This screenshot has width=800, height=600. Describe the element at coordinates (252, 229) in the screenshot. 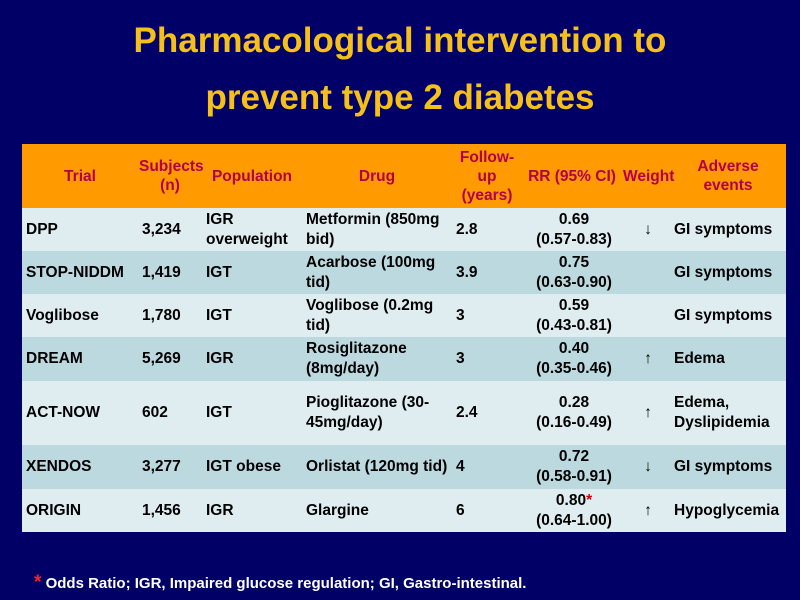

I see `cell-population: IGR overweight` at that location.